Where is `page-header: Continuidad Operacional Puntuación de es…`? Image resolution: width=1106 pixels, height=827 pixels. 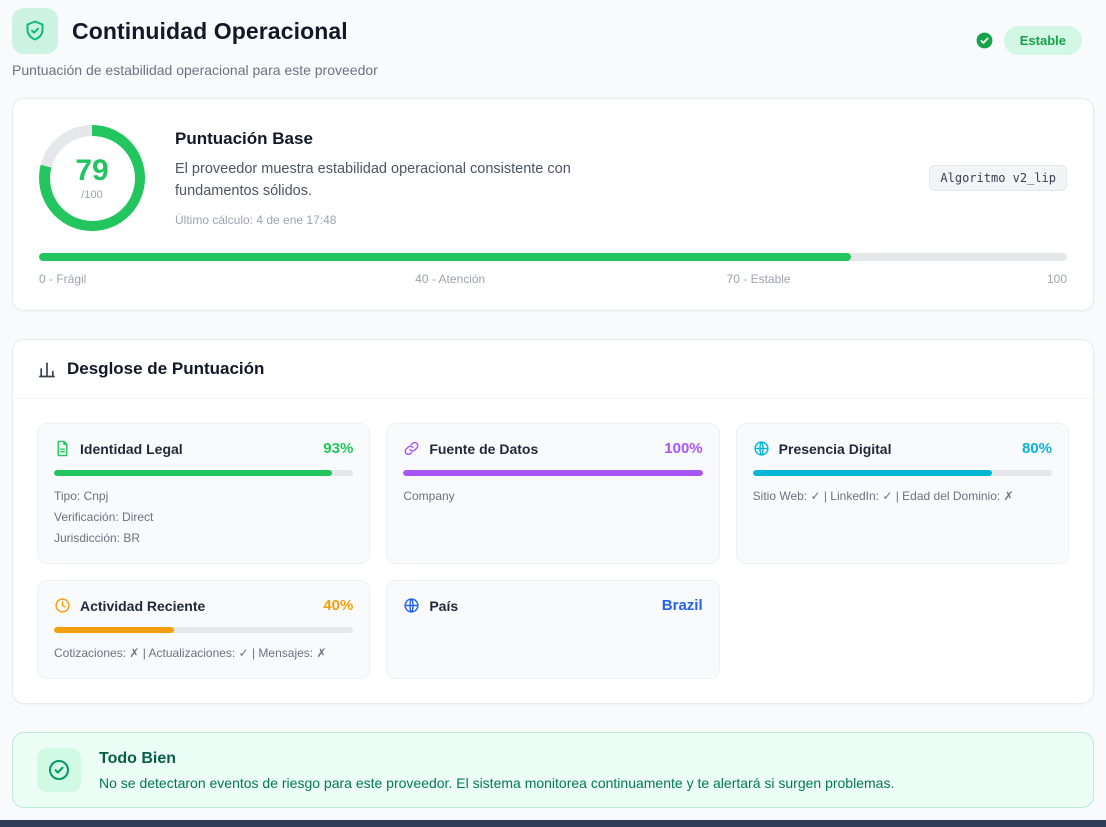 page-header: Continuidad Operacional Puntuación de es… is located at coordinates (553, 43).